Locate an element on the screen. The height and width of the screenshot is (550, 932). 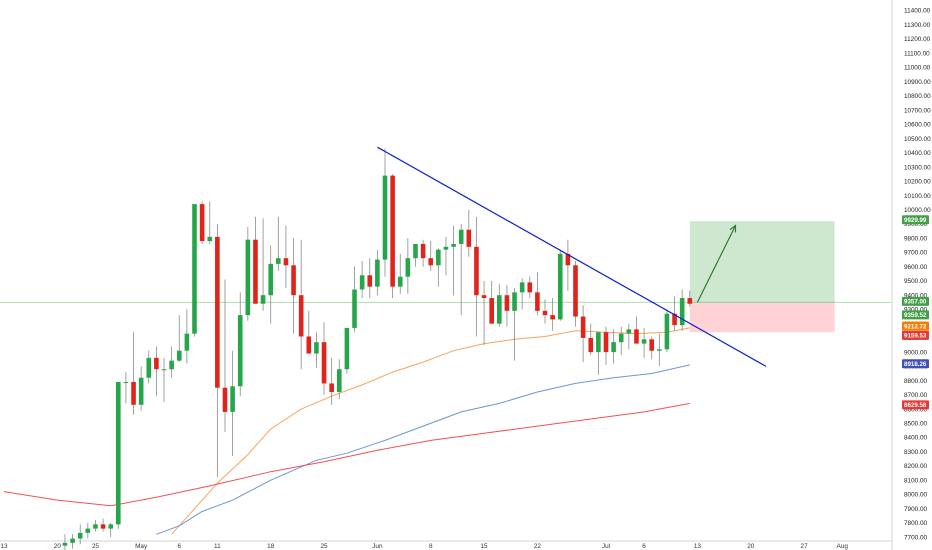
y-tick-label: 8000.00 is located at coordinates (916, 495).